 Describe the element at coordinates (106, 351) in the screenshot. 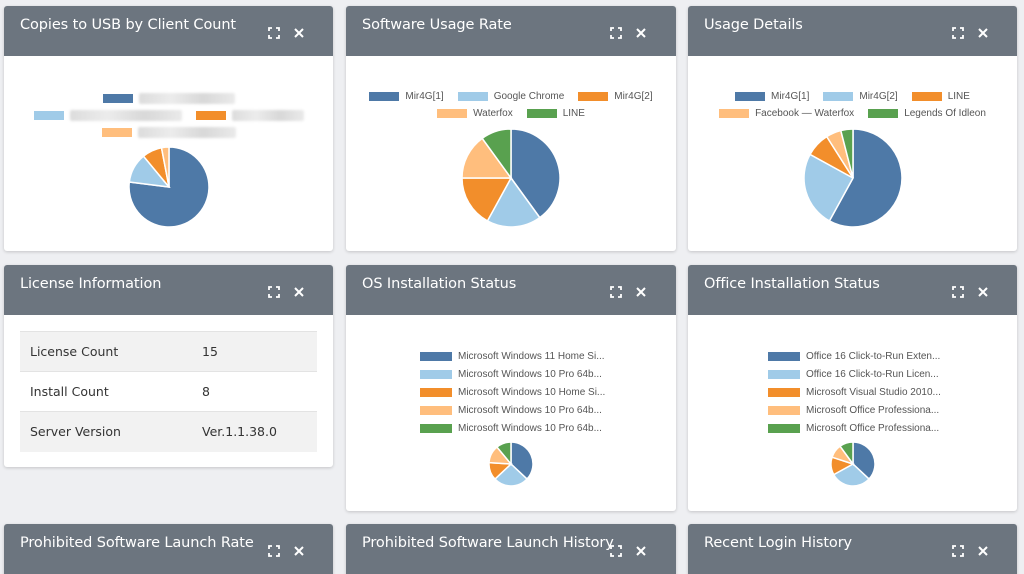

I see `license-count-label: License Count` at that location.